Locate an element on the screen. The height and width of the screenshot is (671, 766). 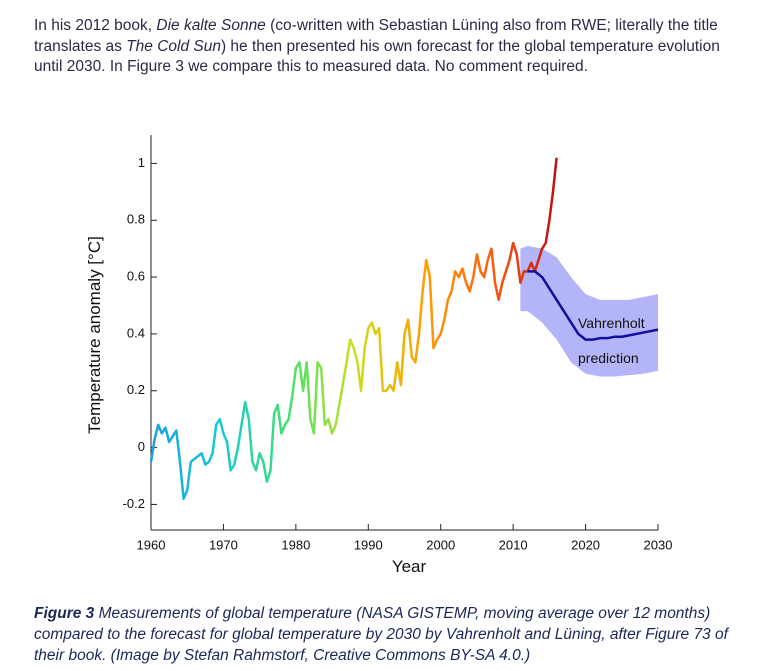
uncertainty-band is located at coordinates (589, 311).